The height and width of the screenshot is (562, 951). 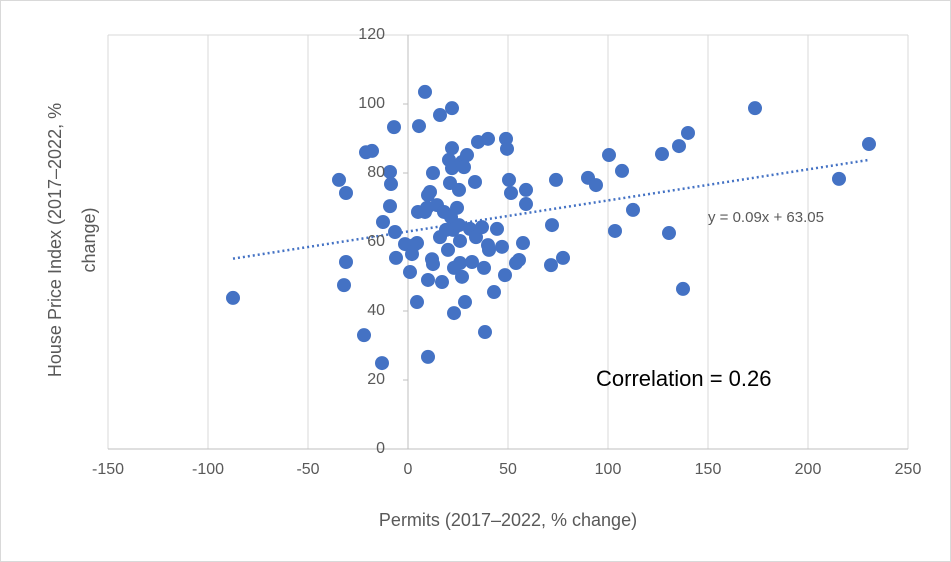 I want to click on x-tick-label: 150, so click(x=708, y=469).